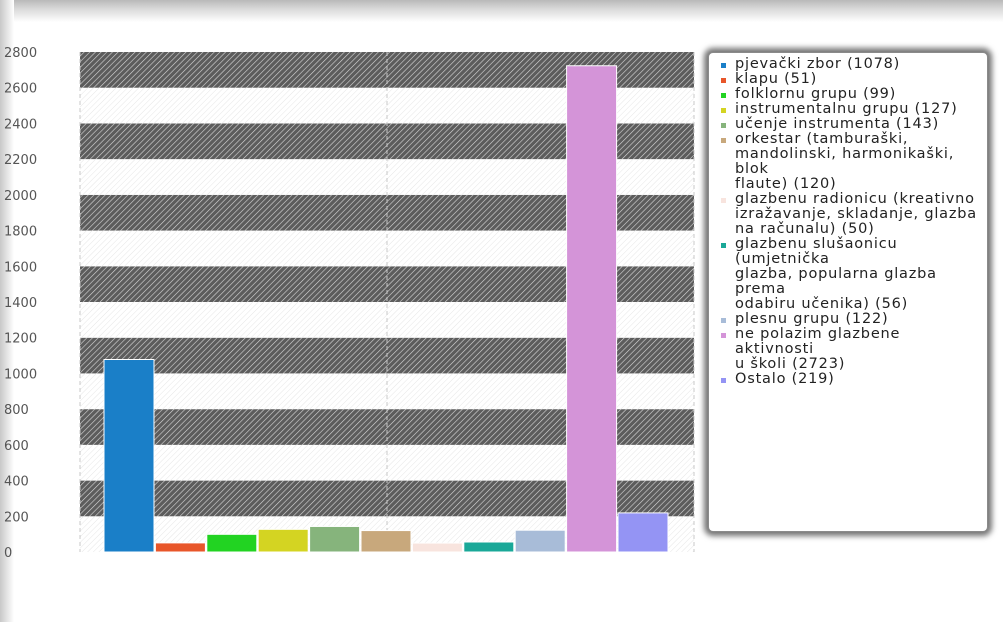 This screenshot has height=622, width=1003. What do you see at coordinates (16, 482) in the screenshot?
I see `y-tick-label: 400` at bounding box center [16, 482].